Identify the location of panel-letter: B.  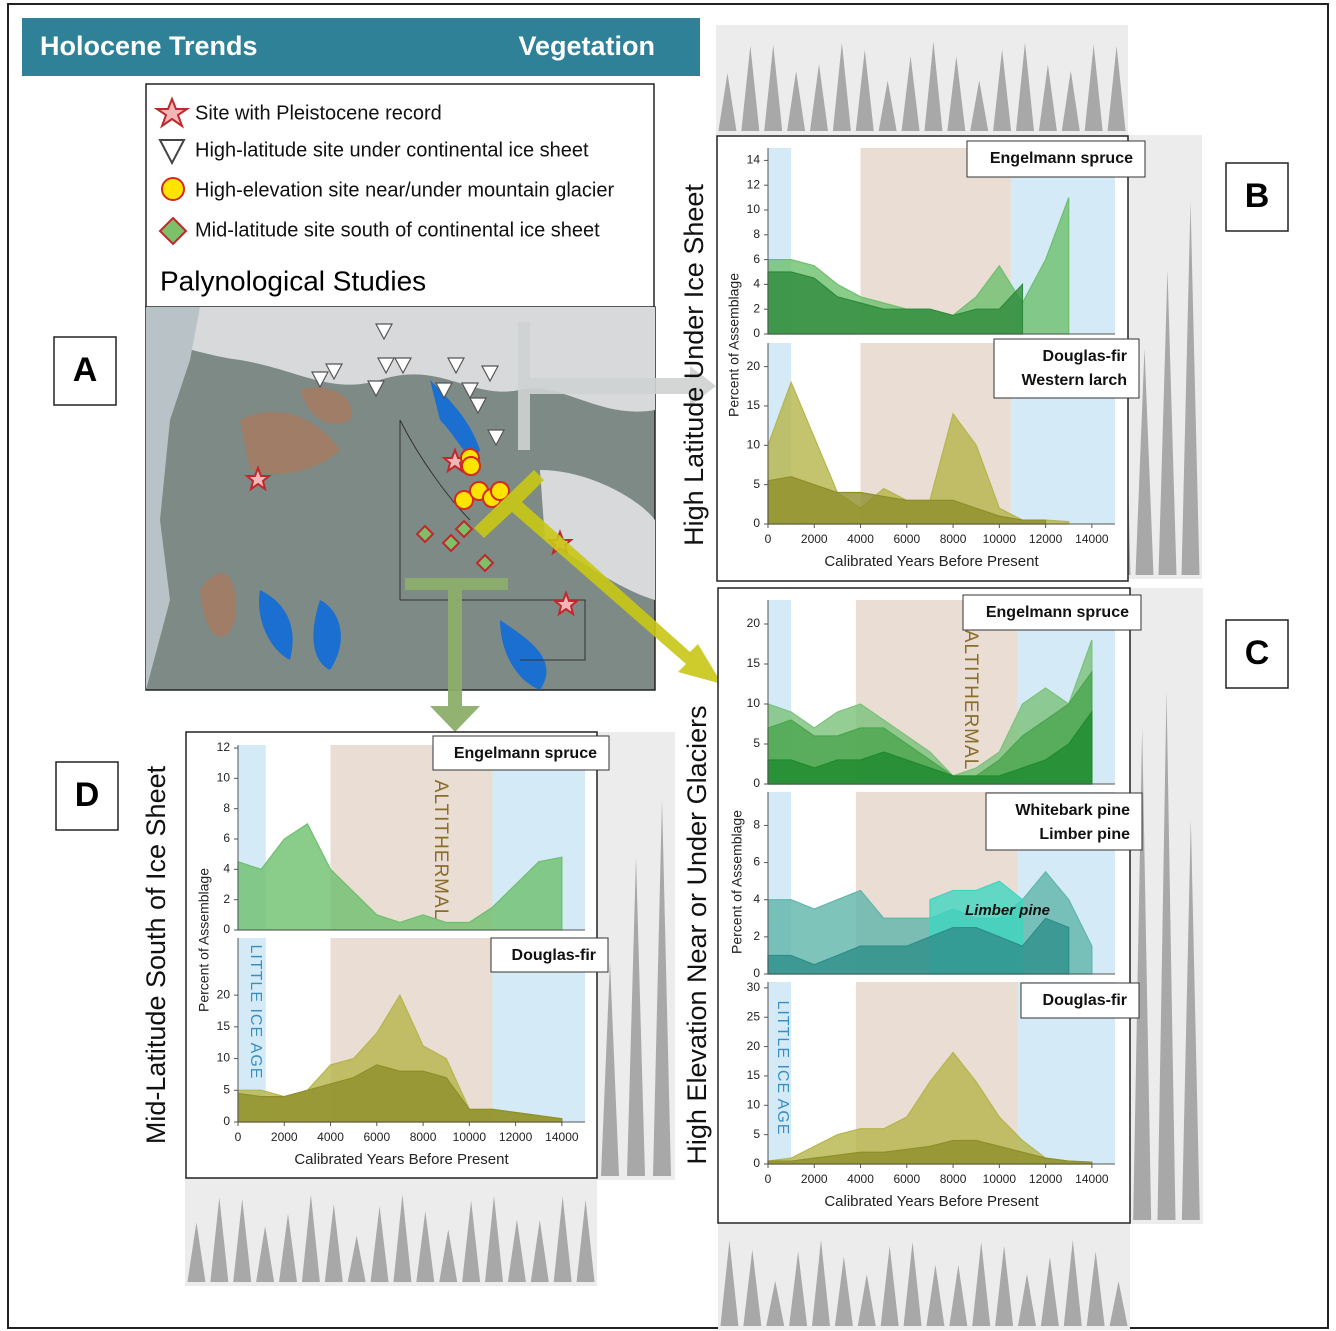
(1257, 196).